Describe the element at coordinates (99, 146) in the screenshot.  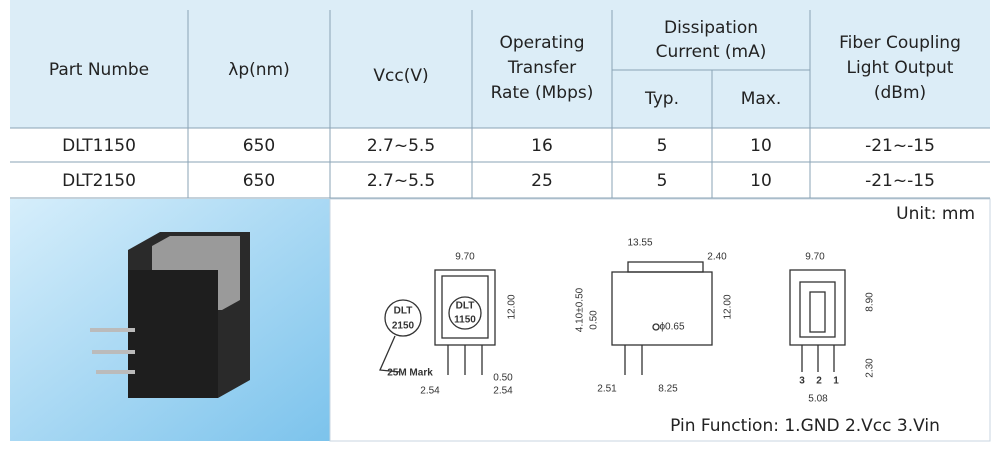
I see `table-cell: DLT1150` at that location.